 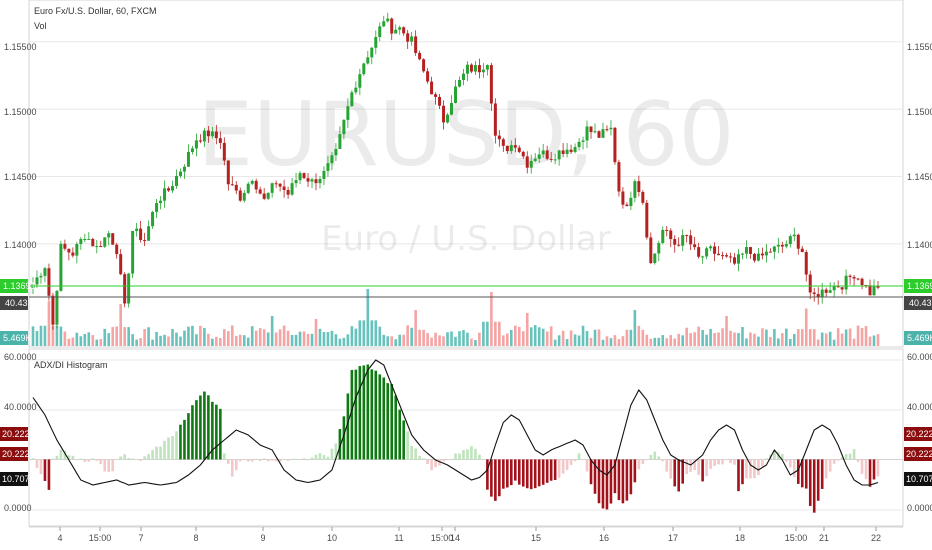 I want to click on indicator-title: ADX/DI Histogram, so click(x=71, y=365).